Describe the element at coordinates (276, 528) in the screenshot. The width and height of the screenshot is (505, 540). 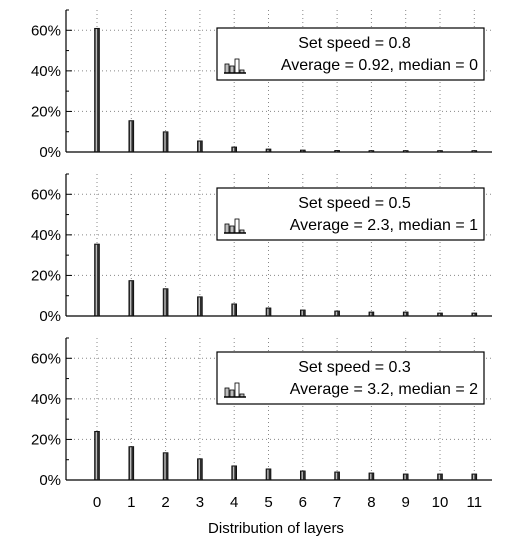
I see `x-axis-title: Distribution of layers` at that location.